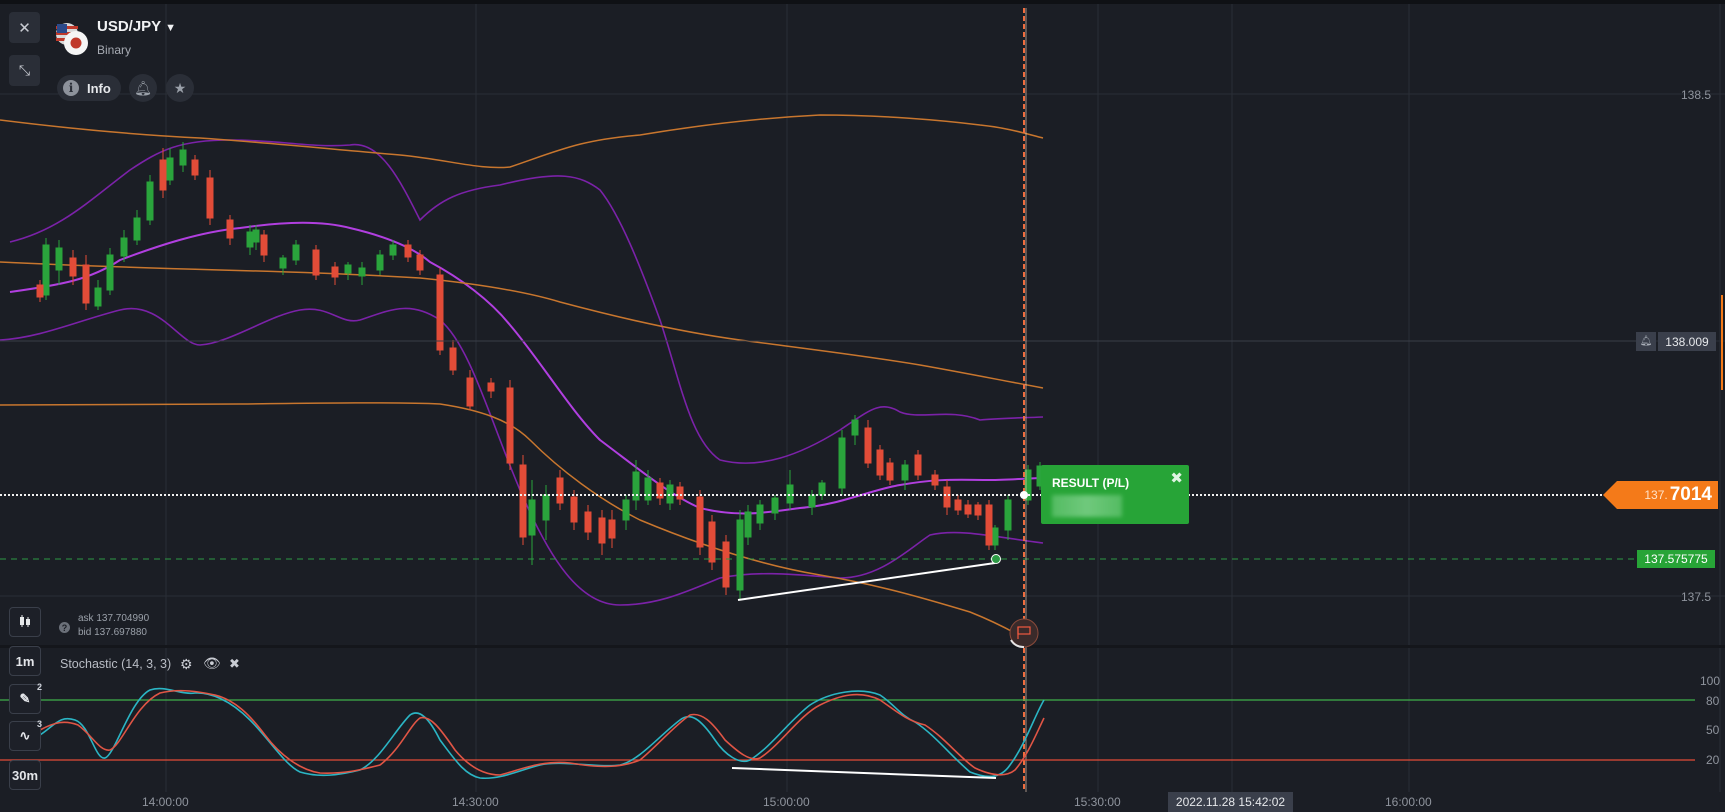 The height and width of the screenshot is (812, 1725). Describe the element at coordinates (1097, 802) in the screenshot. I see `time-axis-label: 15:30:00` at that location.